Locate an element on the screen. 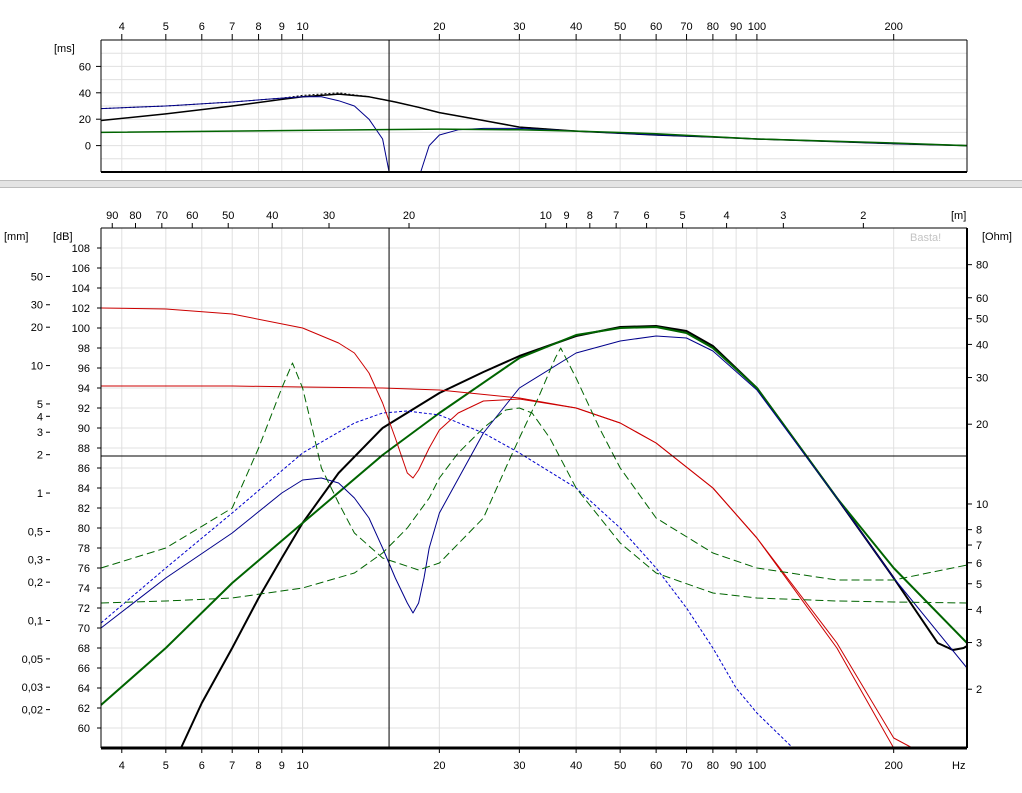 The height and width of the screenshot is (793, 1022). freq-tick-label: 100 is located at coordinates (757, 766).